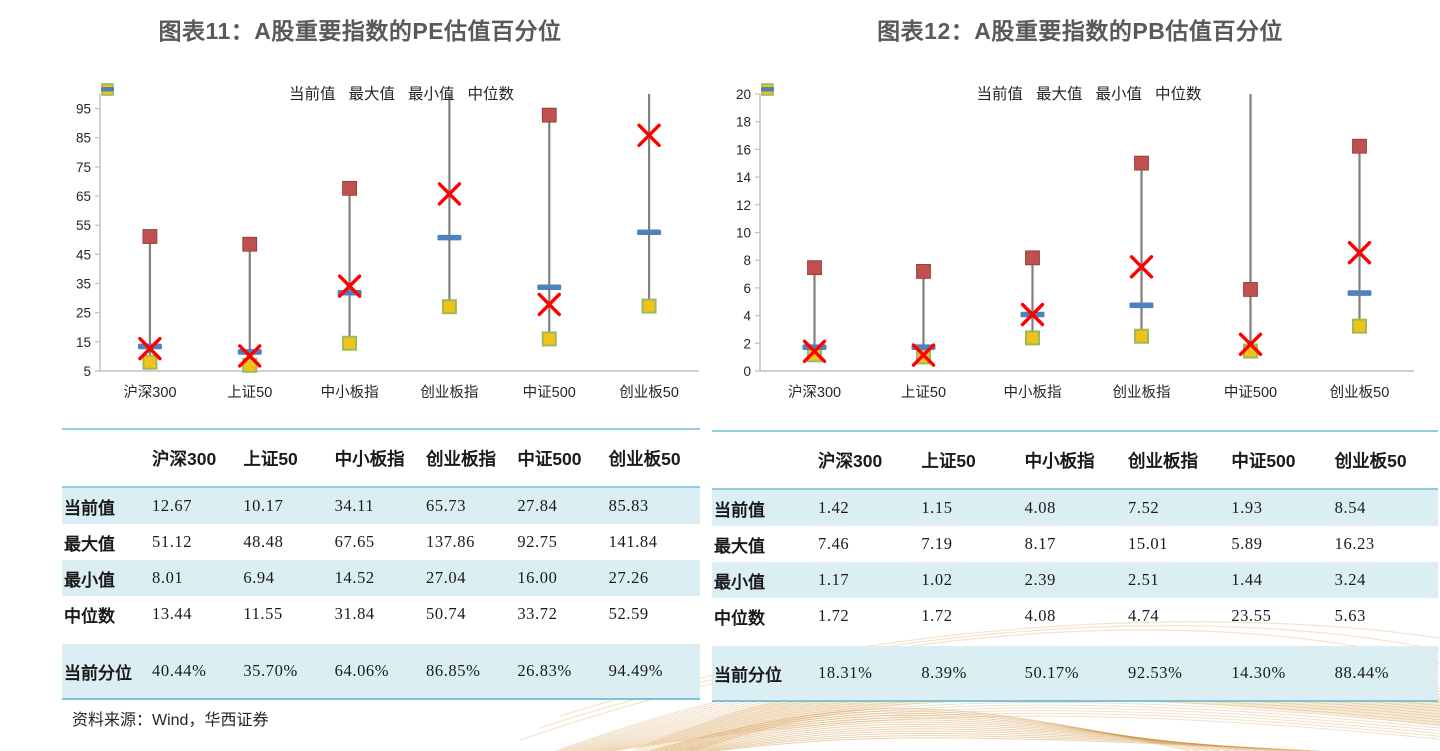 This screenshot has height=751, width=1440. Describe the element at coordinates (748, 675) in the screenshot. I see `row-label: 当前分位` at that location.